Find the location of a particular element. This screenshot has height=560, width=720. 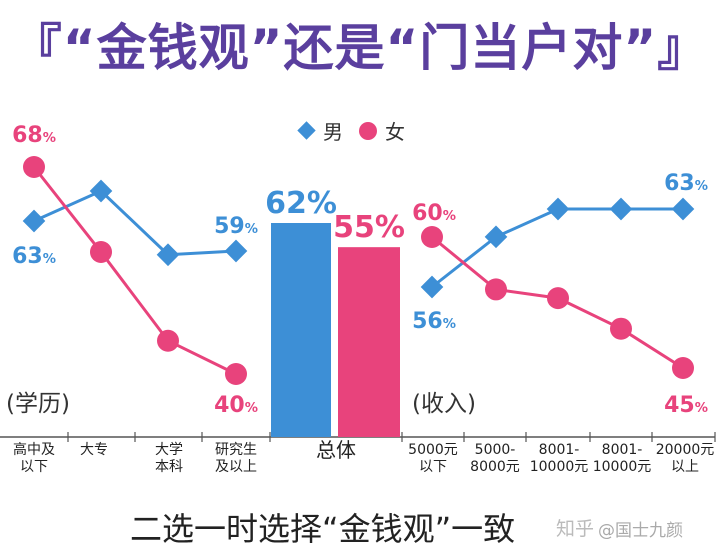

x-tick-label: 20000元 以上 is located at coordinates (685, 458).